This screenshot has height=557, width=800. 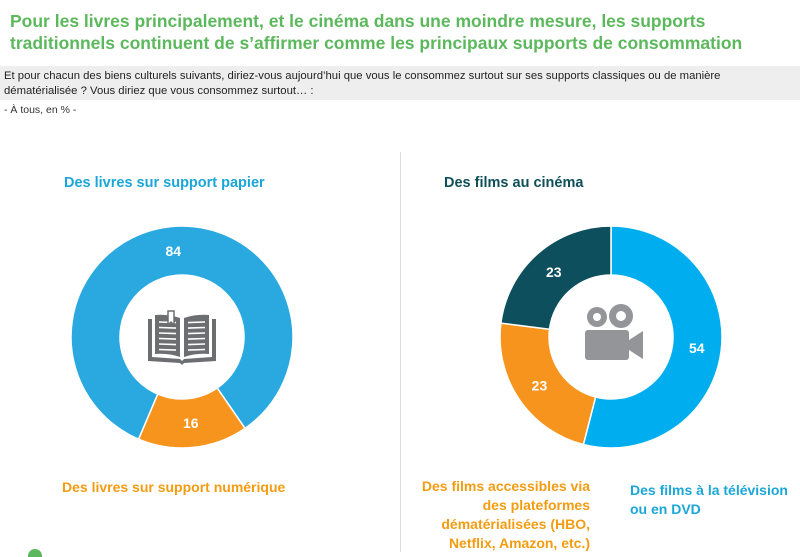 What do you see at coordinates (173, 251) in the screenshot?
I see `slice-value-label: 84` at bounding box center [173, 251].